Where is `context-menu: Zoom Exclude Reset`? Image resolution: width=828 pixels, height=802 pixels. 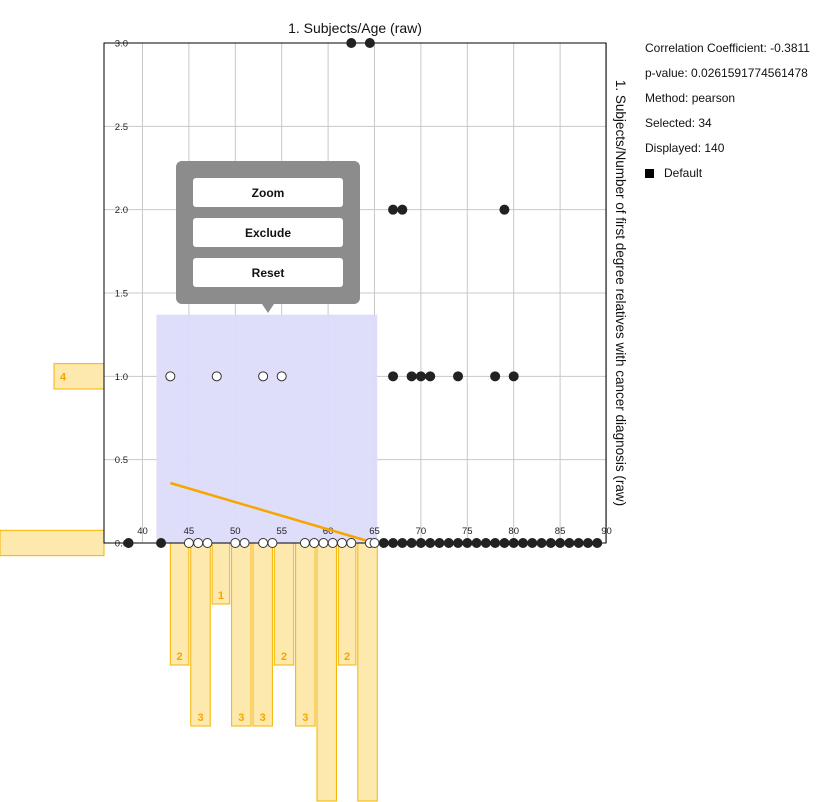 context-menu: Zoom Exclude Reset is located at coordinates (268, 237).